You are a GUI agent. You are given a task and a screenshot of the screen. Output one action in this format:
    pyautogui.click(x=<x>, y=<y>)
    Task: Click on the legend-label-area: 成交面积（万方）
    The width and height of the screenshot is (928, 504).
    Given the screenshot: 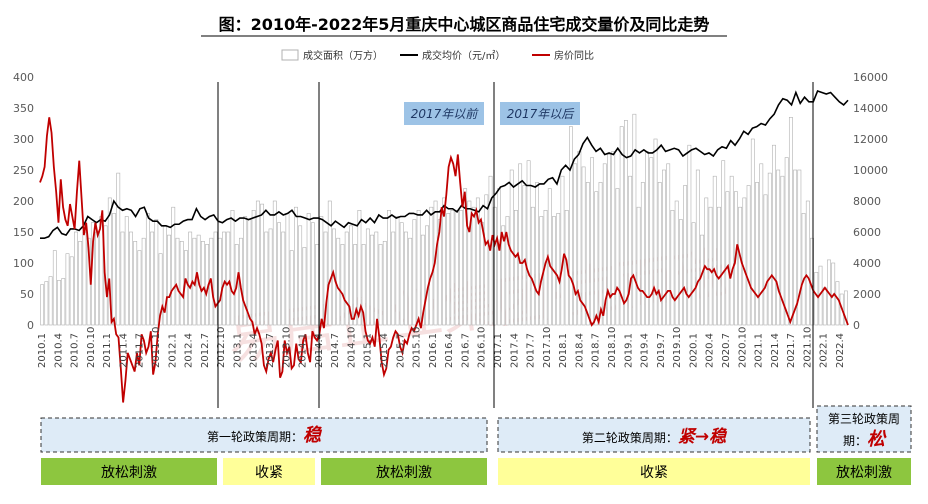 What is the action you would take?
    pyautogui.click(x=343, y=55)
    